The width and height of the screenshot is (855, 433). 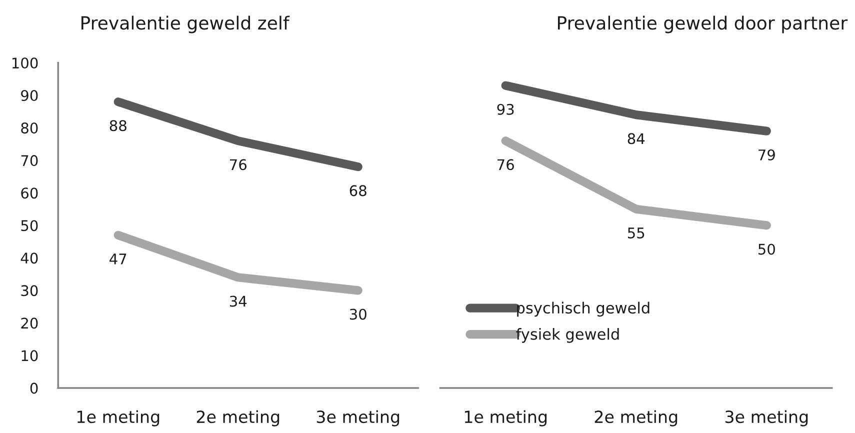 I want to click on data-label: 30, so click(x=358, y=314).